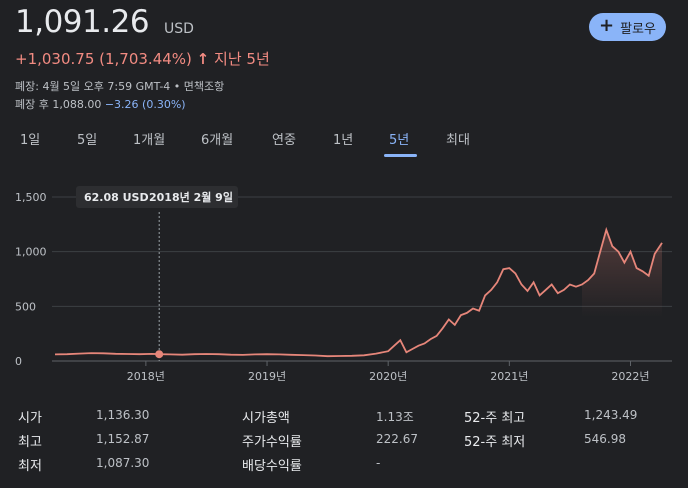  I want to click on tab-1d: 1일, so click(30, 140).